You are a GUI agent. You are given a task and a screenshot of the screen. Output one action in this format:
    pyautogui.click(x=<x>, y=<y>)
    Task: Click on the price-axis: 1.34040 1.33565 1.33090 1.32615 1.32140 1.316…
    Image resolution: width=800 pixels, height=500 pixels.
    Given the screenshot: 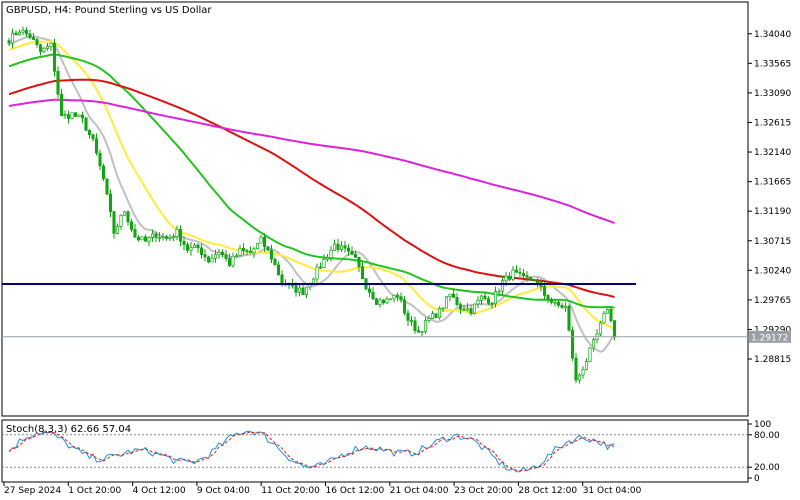 What is the action you would take?
    pyautogui.click(x=769, y=197)
    